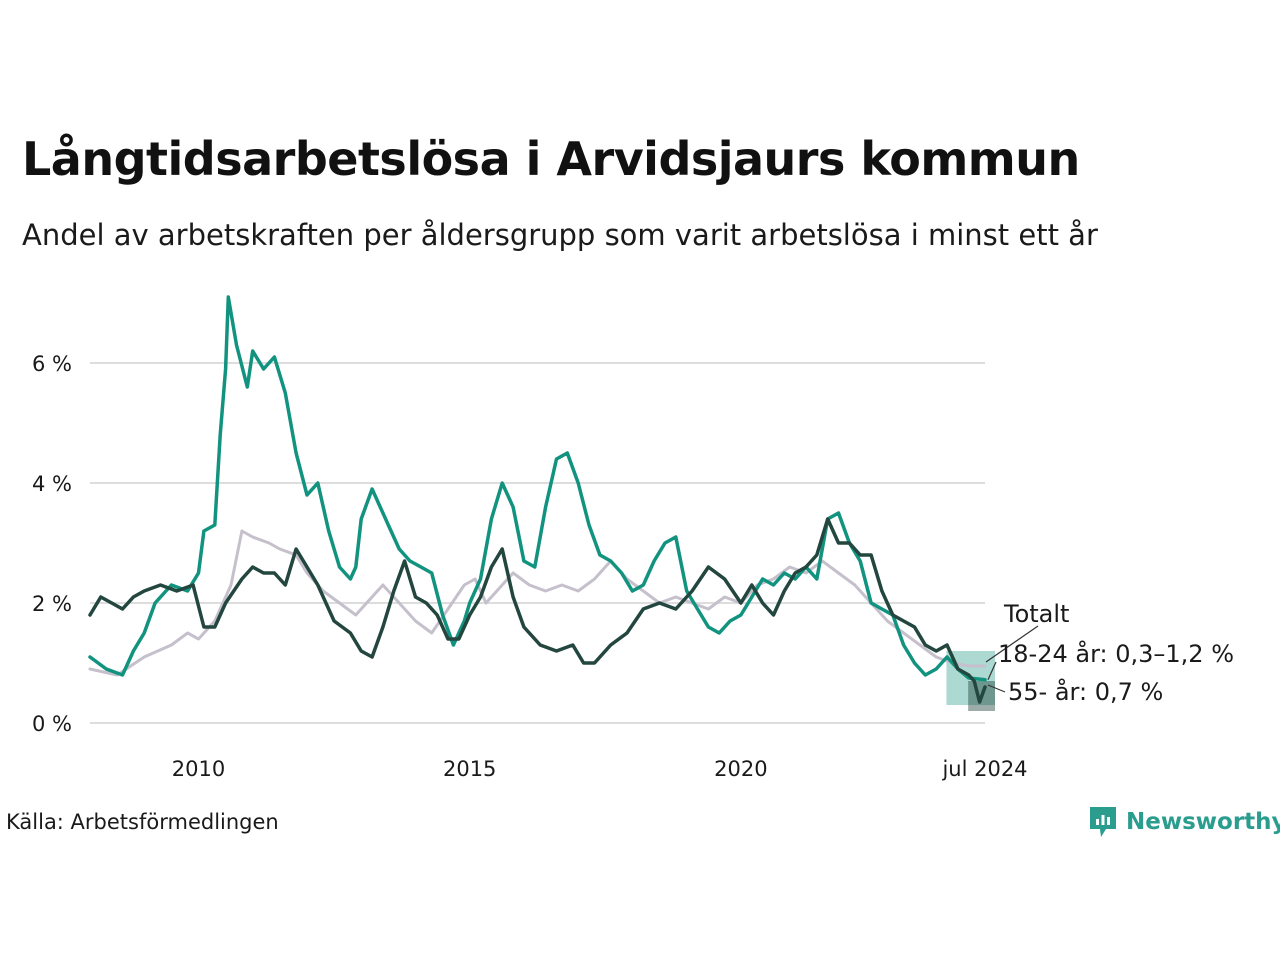 Image resolution: width=1280 pixels, height=960 pixels. Describe the element at coordinates (1103, 822) in the screenshot. I see `newsworthy-logo-icon` at that location.